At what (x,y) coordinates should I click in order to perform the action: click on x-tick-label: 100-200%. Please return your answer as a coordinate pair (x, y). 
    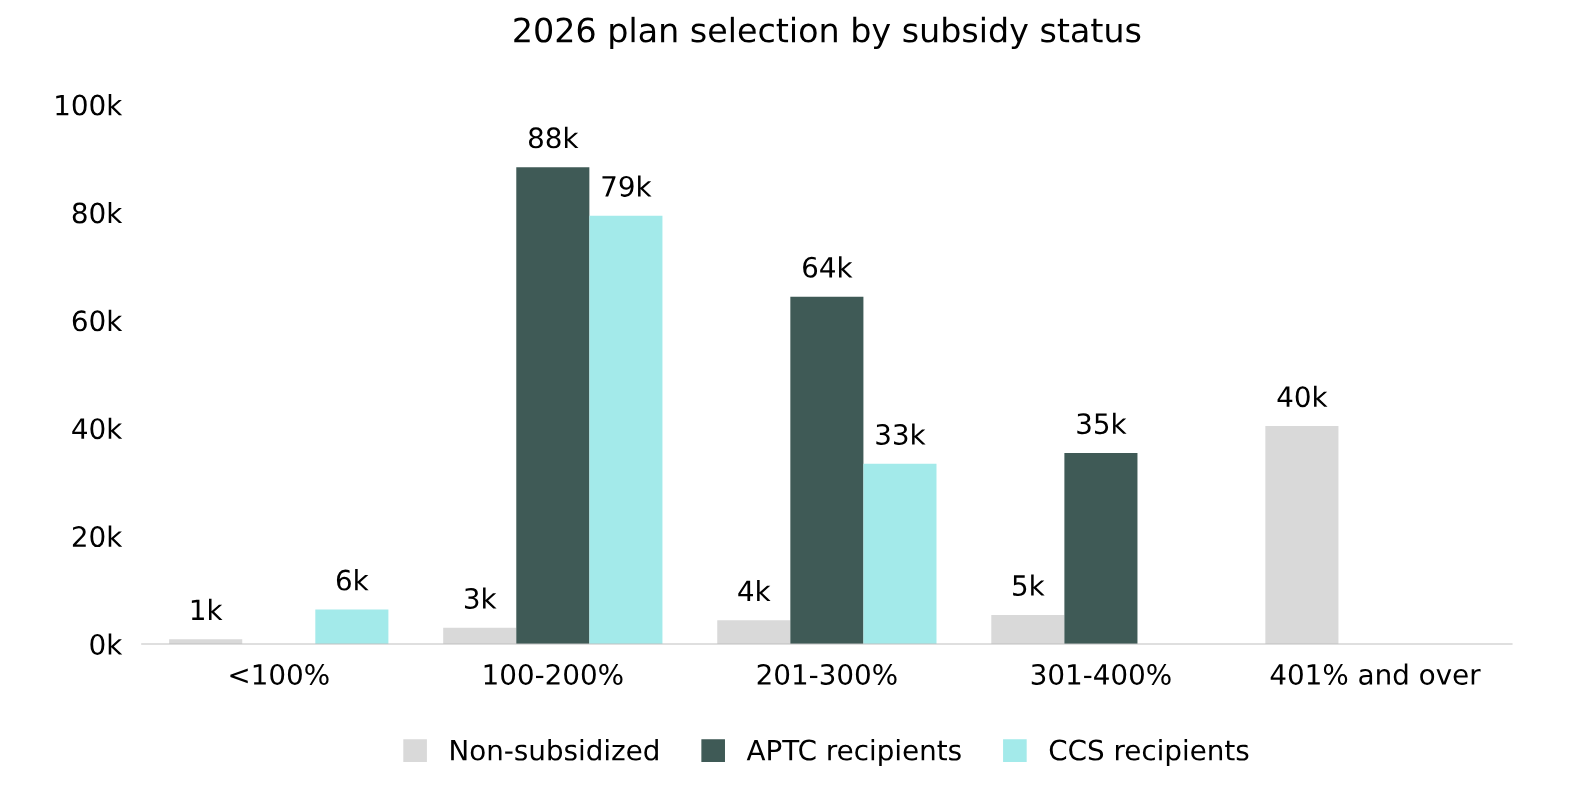
    Looking at the image, I should click on (553, 674).